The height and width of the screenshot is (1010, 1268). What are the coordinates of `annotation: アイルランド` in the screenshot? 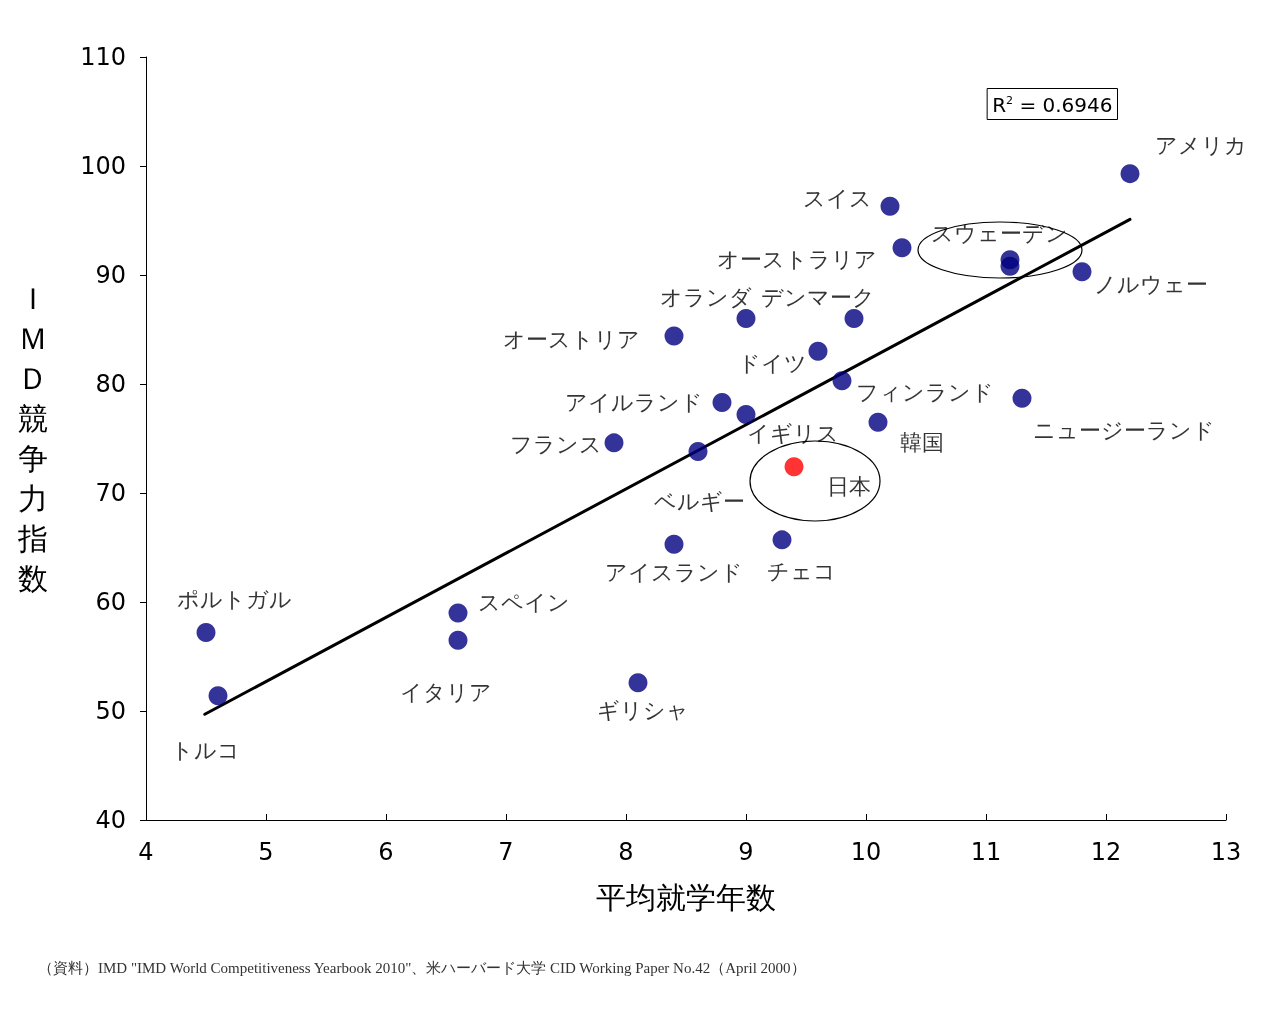 It's located at (634, 403).